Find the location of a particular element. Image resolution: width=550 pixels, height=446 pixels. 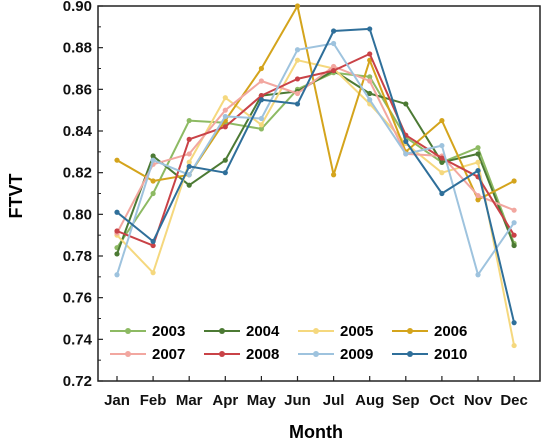

x-tick-label: Feb is located at coordinates (153, 400).